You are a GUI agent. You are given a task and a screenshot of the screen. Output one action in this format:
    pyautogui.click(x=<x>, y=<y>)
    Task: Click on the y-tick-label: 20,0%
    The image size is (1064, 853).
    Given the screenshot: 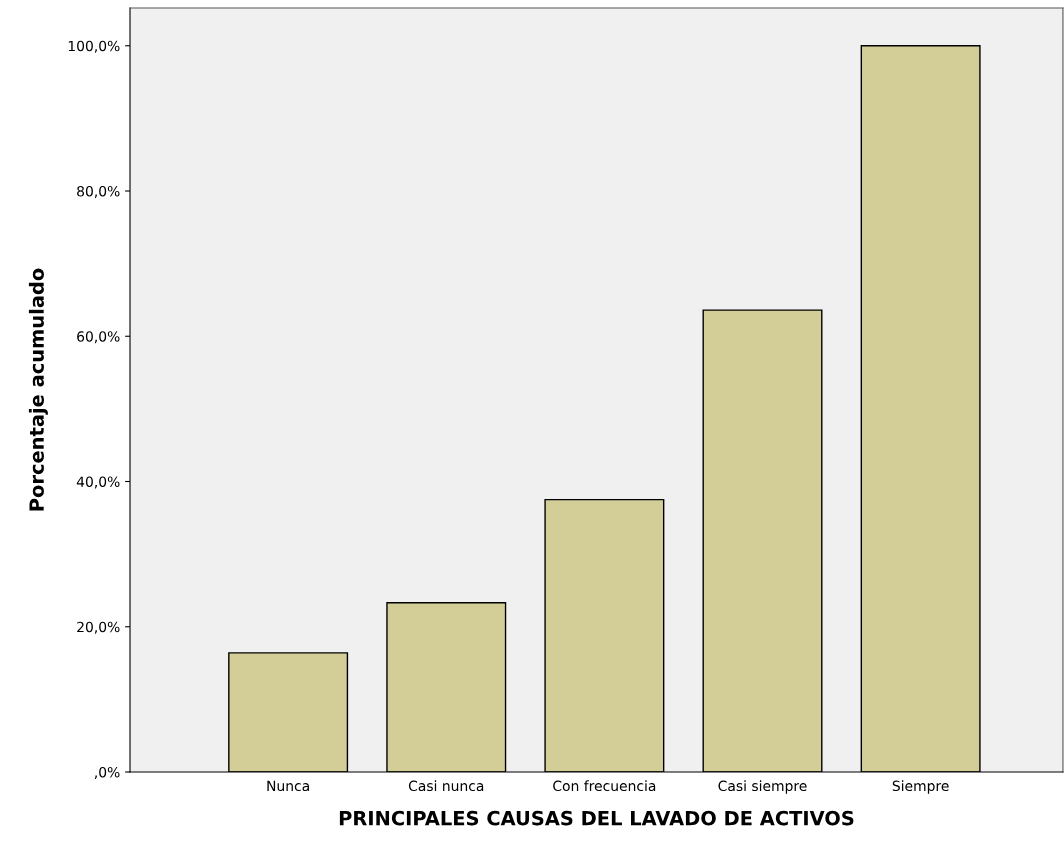 What is the action you would take?
    pyautogui.click(x=98, y=627)
    